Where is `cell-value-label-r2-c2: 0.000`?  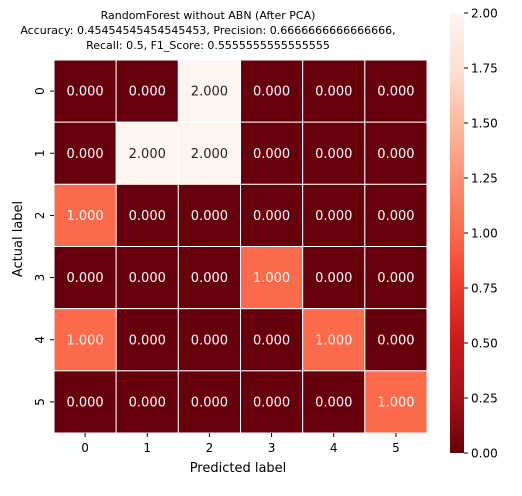
cell-value-label-r2-c2: 0.000 is located at coordinates (209, 216).